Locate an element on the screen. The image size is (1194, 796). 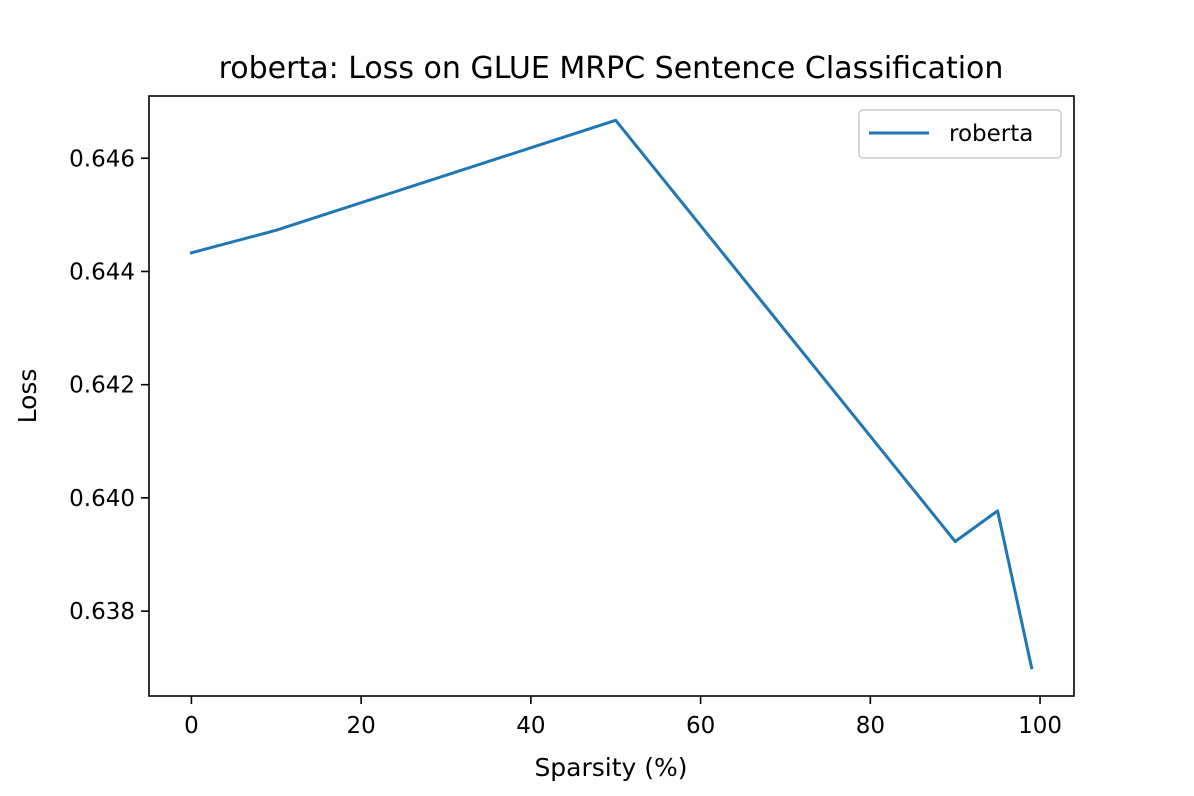
y-tick-label: 0.646 is located at coordinates (102, 159).